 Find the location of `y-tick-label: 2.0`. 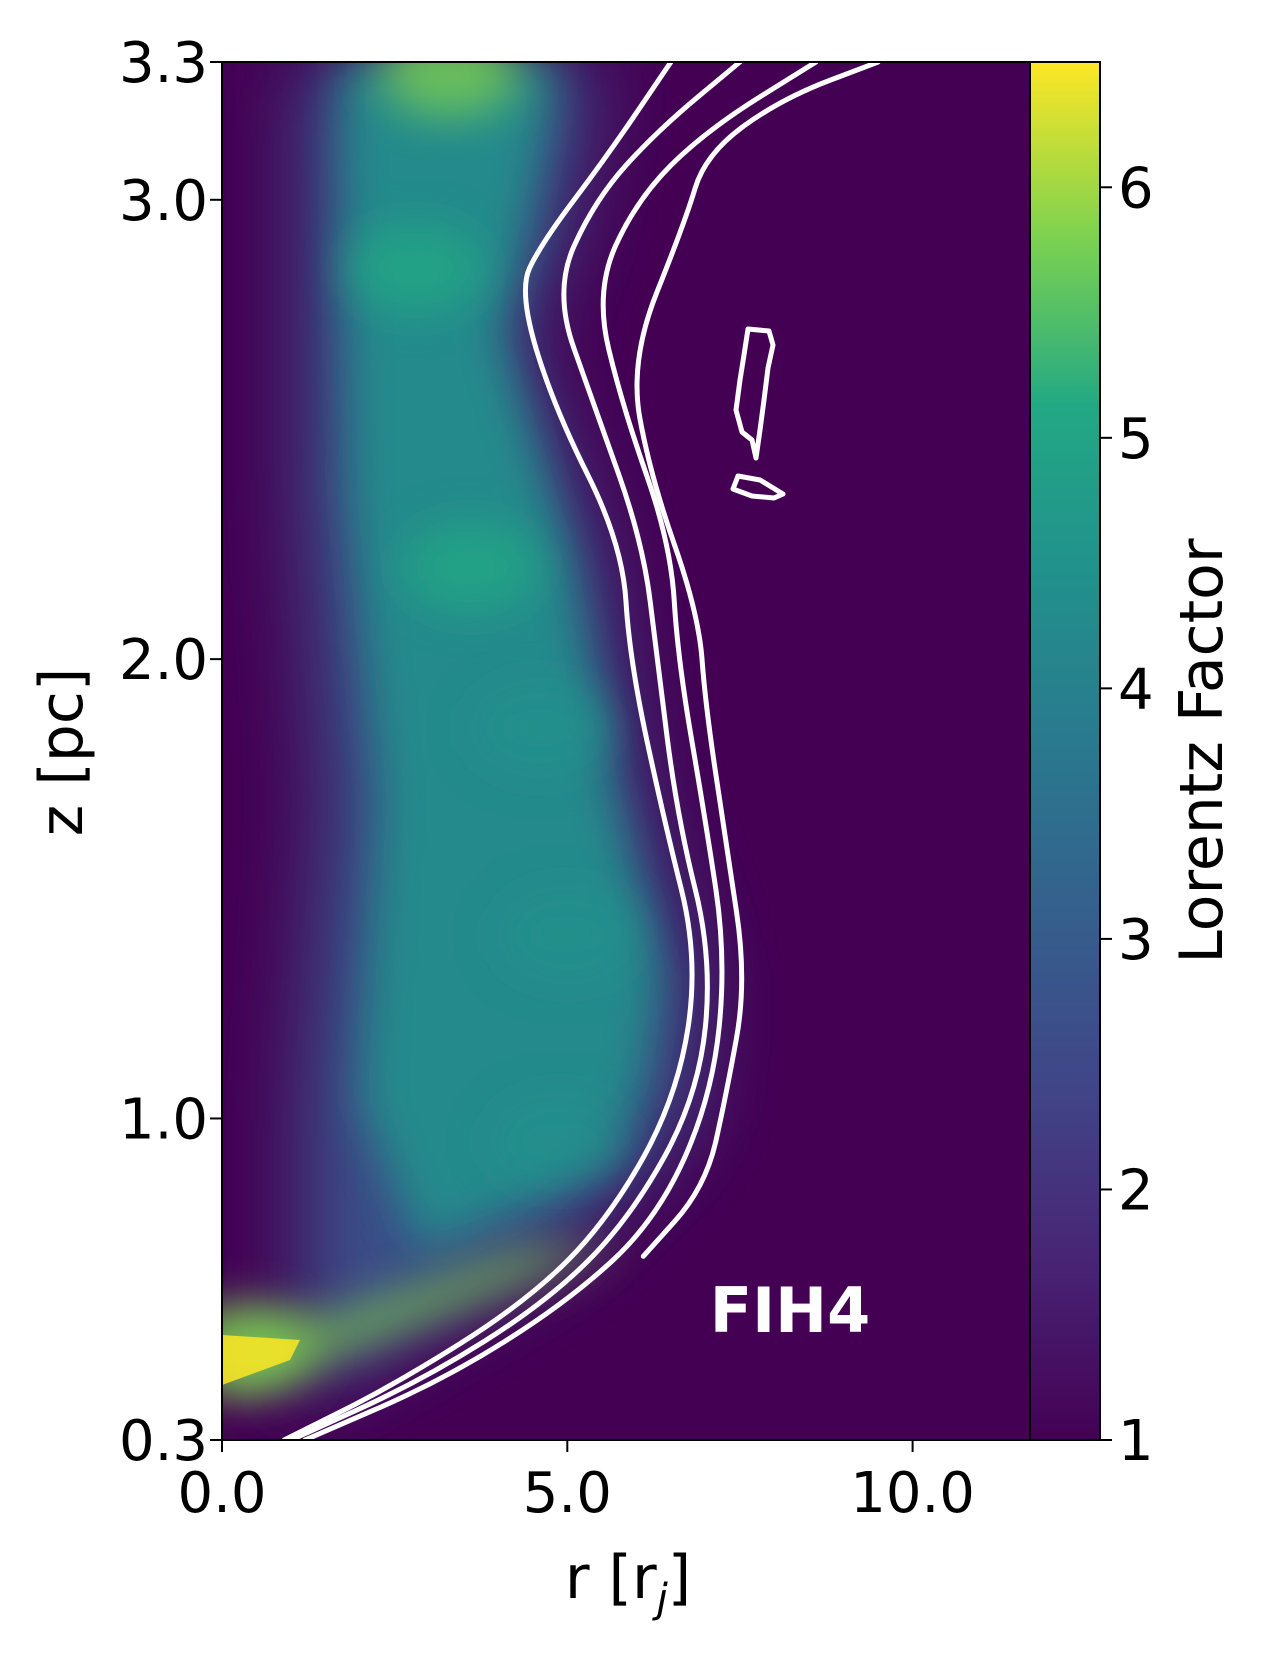

y-tick-label: 2.0 is located at coordinates (163, 660).